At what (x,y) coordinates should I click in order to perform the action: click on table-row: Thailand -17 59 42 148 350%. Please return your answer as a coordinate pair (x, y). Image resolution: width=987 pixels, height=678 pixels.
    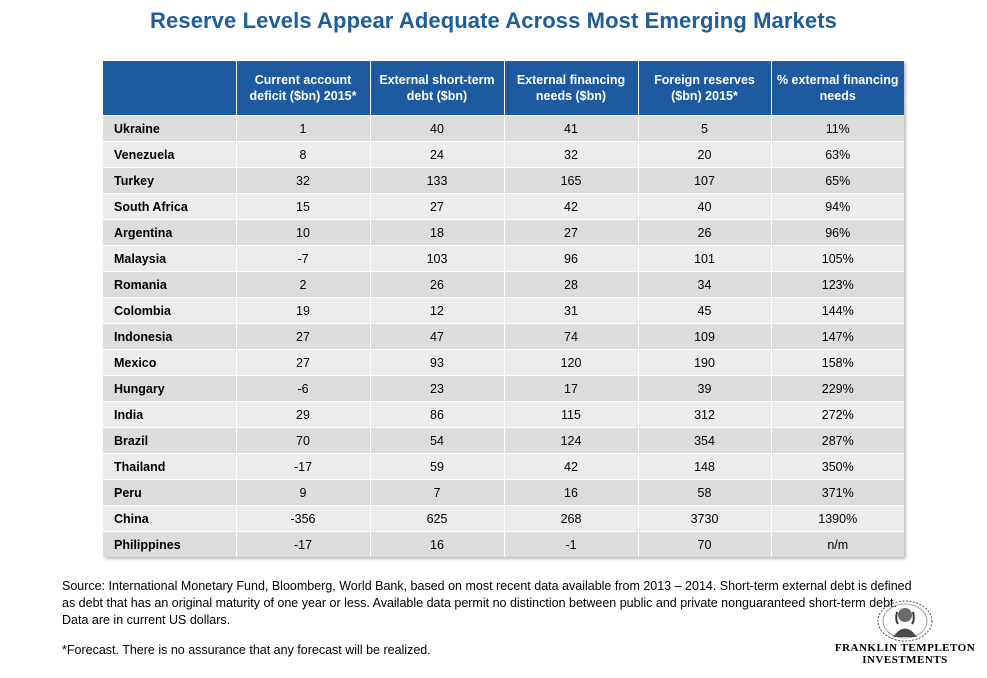
    Looking at the image, I should click on (503, 466).